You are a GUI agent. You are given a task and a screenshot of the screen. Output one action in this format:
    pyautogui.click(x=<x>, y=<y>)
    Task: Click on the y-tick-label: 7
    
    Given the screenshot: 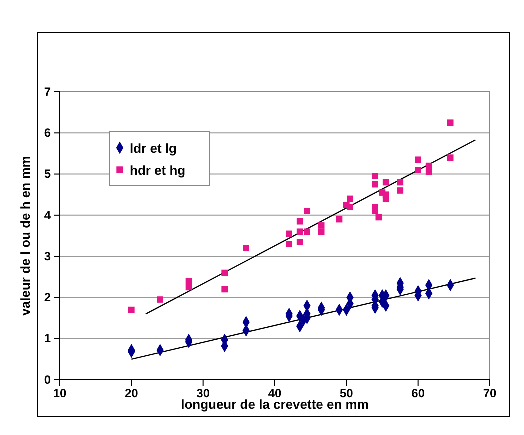 What is the action you would take?
    pyautogui.click(x=48, y=91)
    